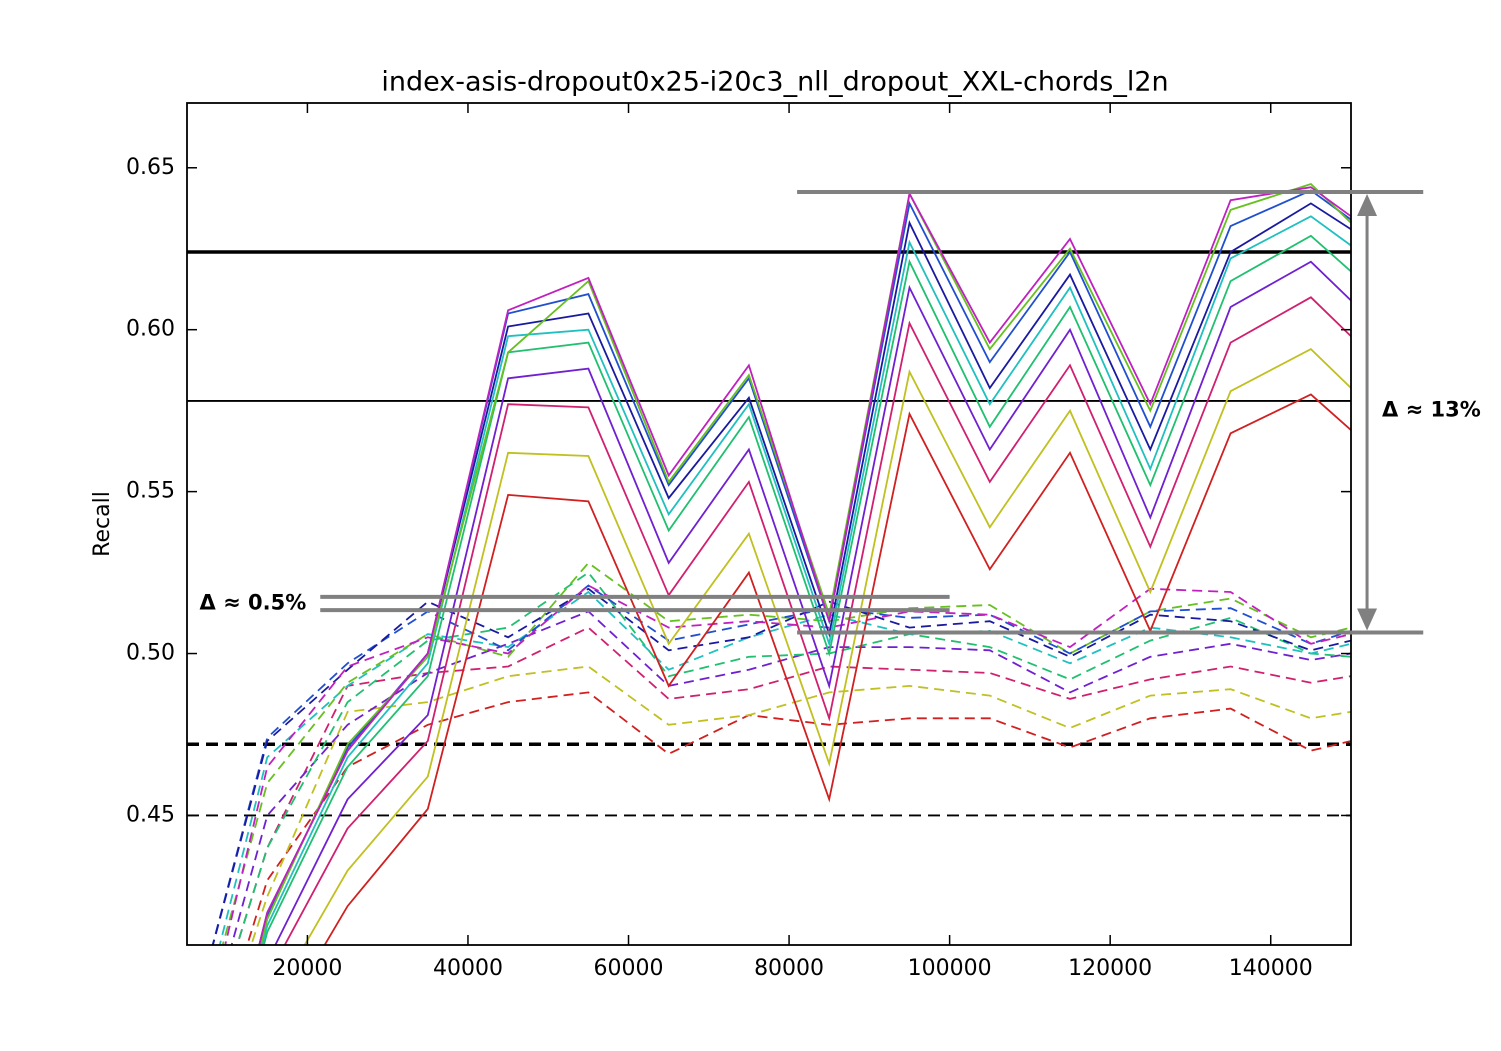 The width and height of the screenshot is (1501, 1051). I want to click on y-tick-label: 0.55, so click(150, 491).